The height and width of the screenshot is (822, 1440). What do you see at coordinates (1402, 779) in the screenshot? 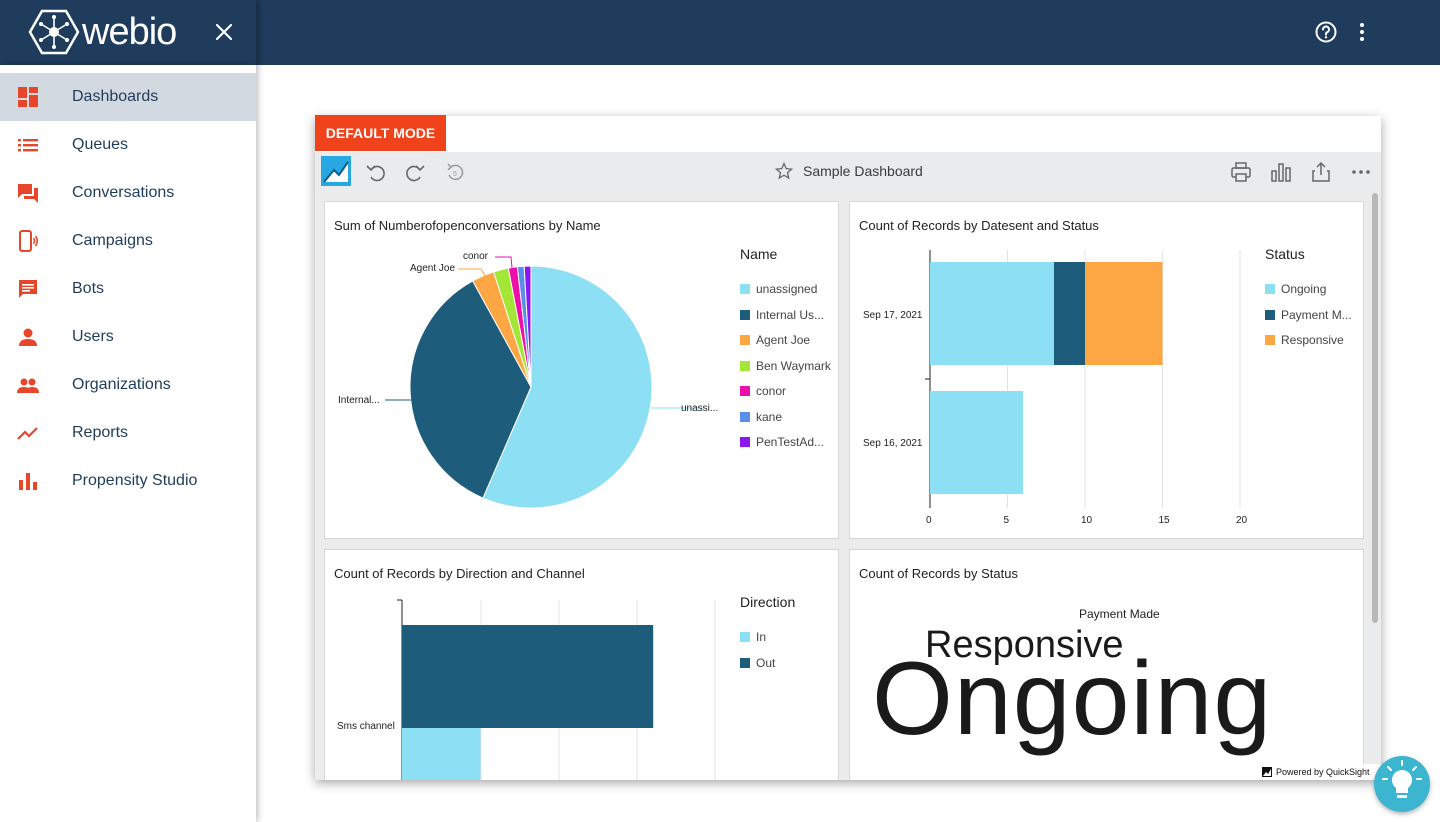
I see `lightbulb-icon` at bounding box center [1402, 779].